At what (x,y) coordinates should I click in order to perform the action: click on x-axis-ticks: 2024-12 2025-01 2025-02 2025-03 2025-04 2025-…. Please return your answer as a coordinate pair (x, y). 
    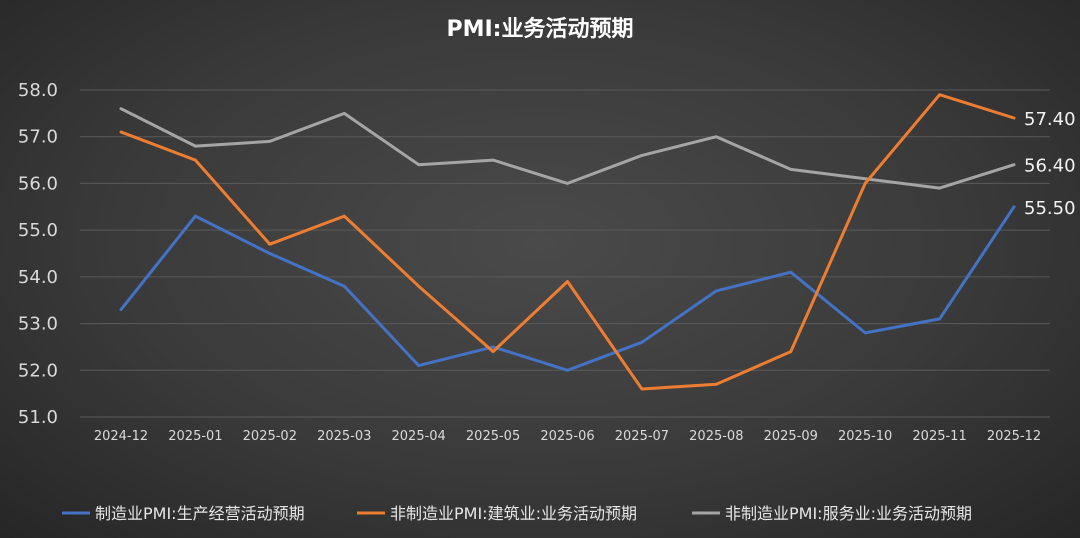
    Looking at the image, I should click on (567, 436).